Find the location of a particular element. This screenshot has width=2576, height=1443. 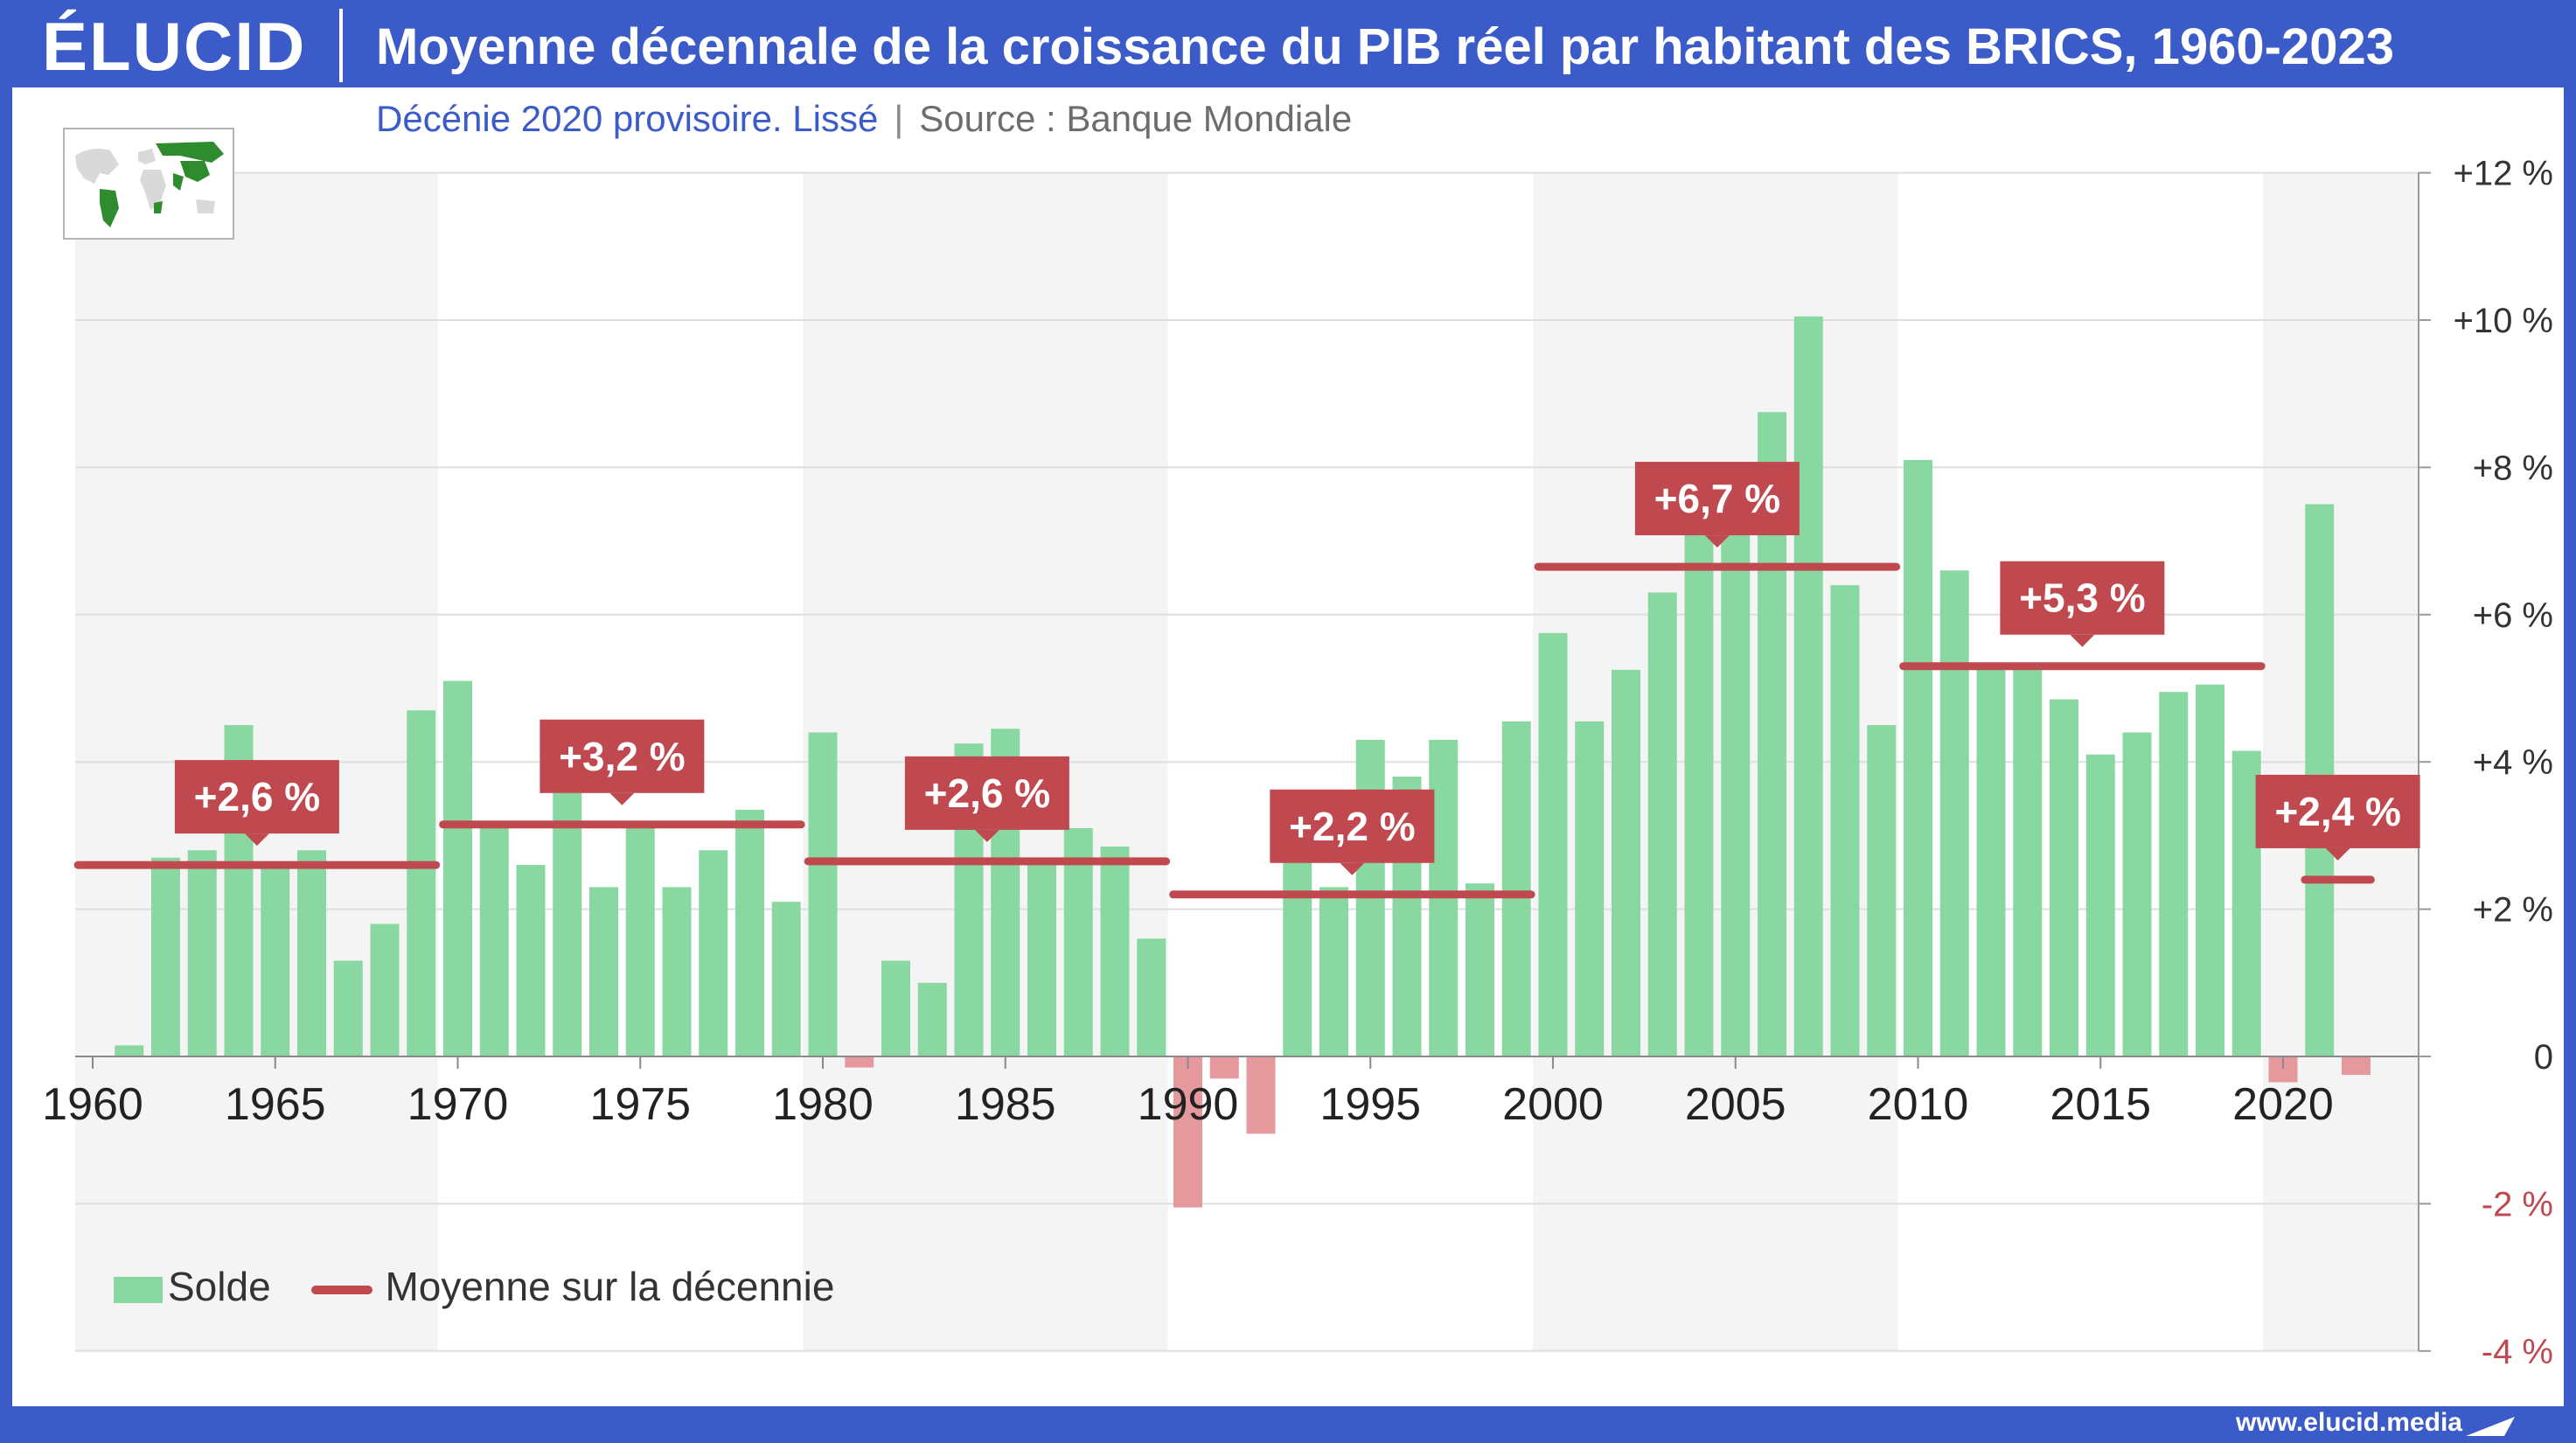

y-tick-label: +10 % is located at coordinates (2503, 321).